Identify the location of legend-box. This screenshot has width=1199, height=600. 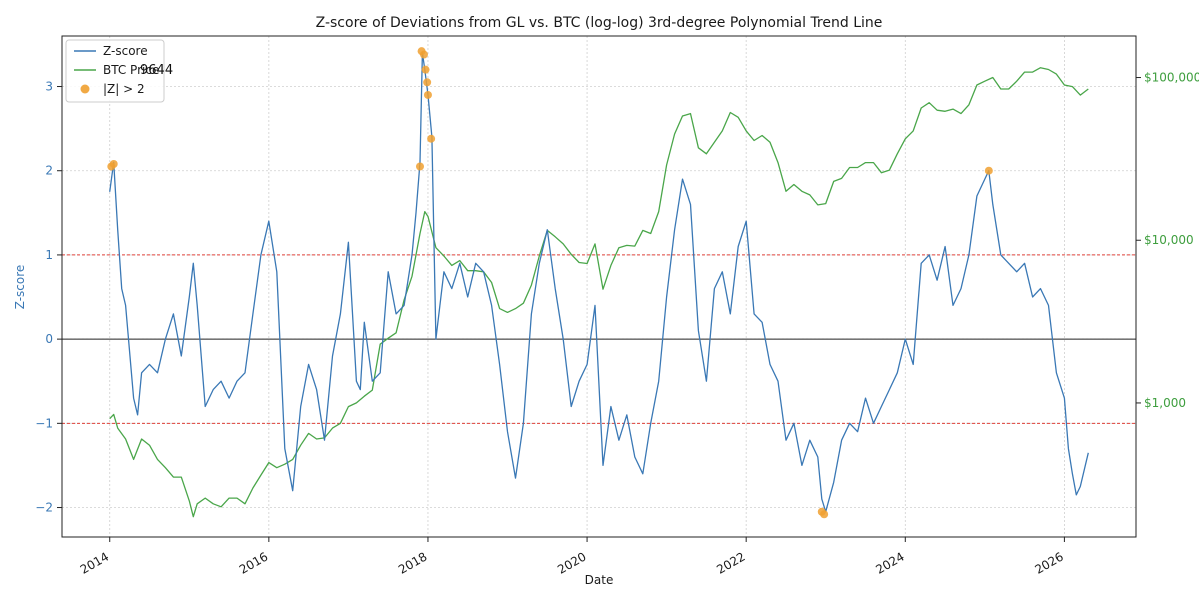
(115, 71).